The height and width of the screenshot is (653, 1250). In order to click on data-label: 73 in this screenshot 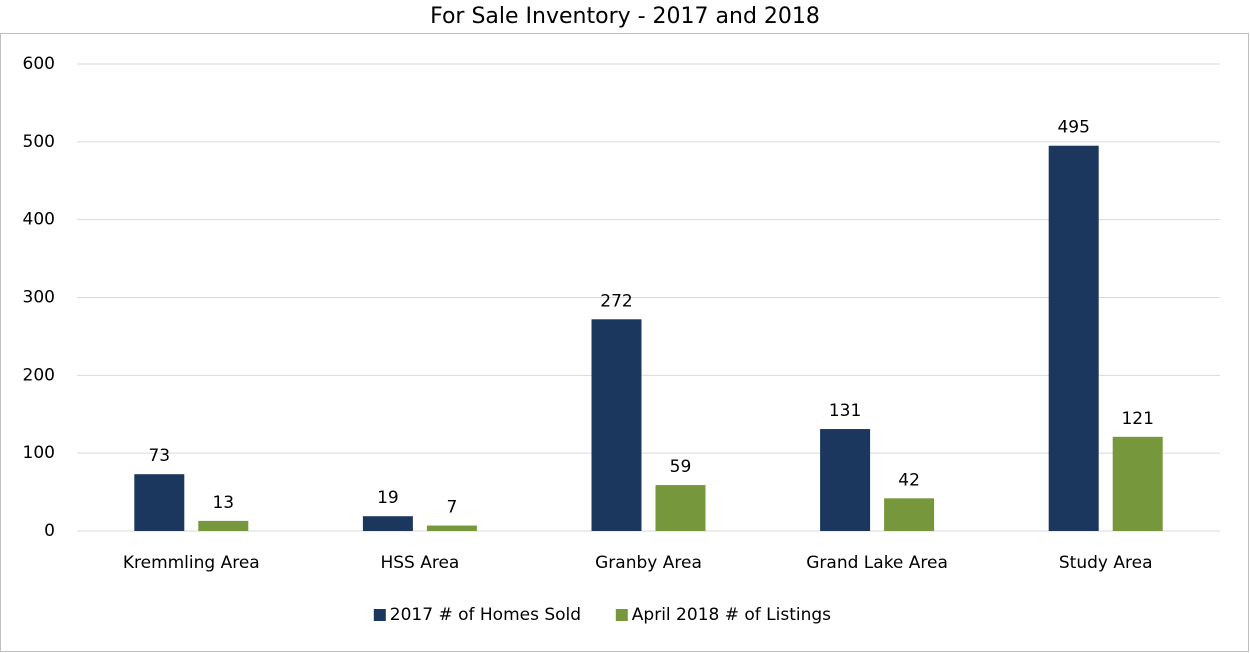, I will do `click(159, 456)`.